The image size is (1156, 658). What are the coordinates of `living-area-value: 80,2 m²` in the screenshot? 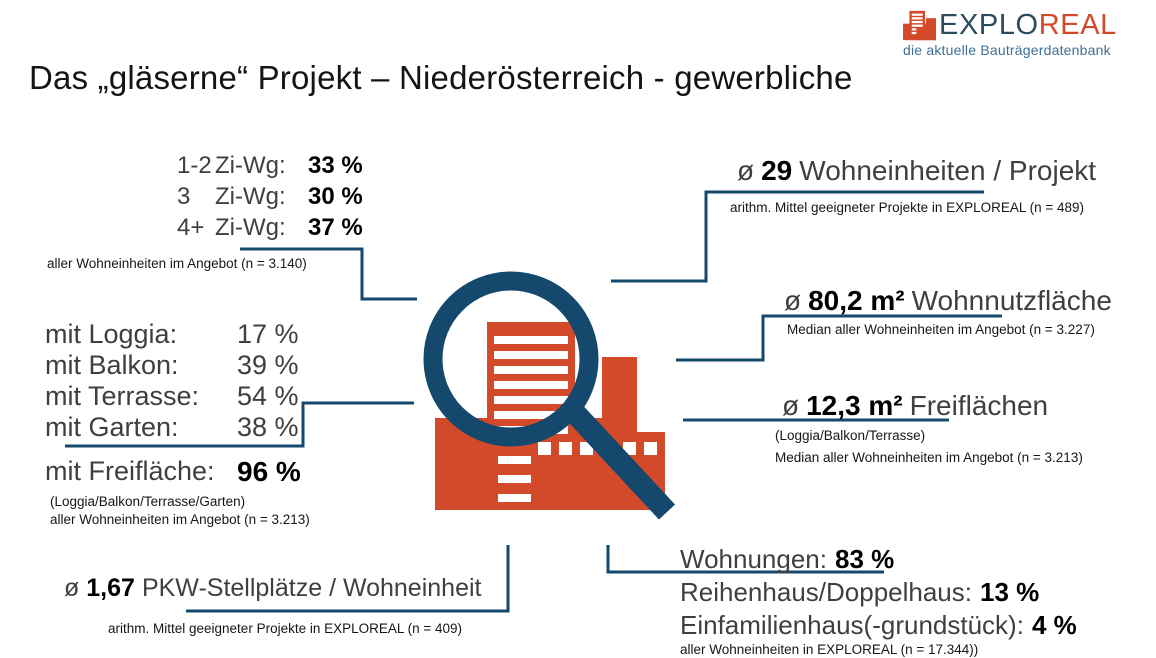 It's located at (856, 300).